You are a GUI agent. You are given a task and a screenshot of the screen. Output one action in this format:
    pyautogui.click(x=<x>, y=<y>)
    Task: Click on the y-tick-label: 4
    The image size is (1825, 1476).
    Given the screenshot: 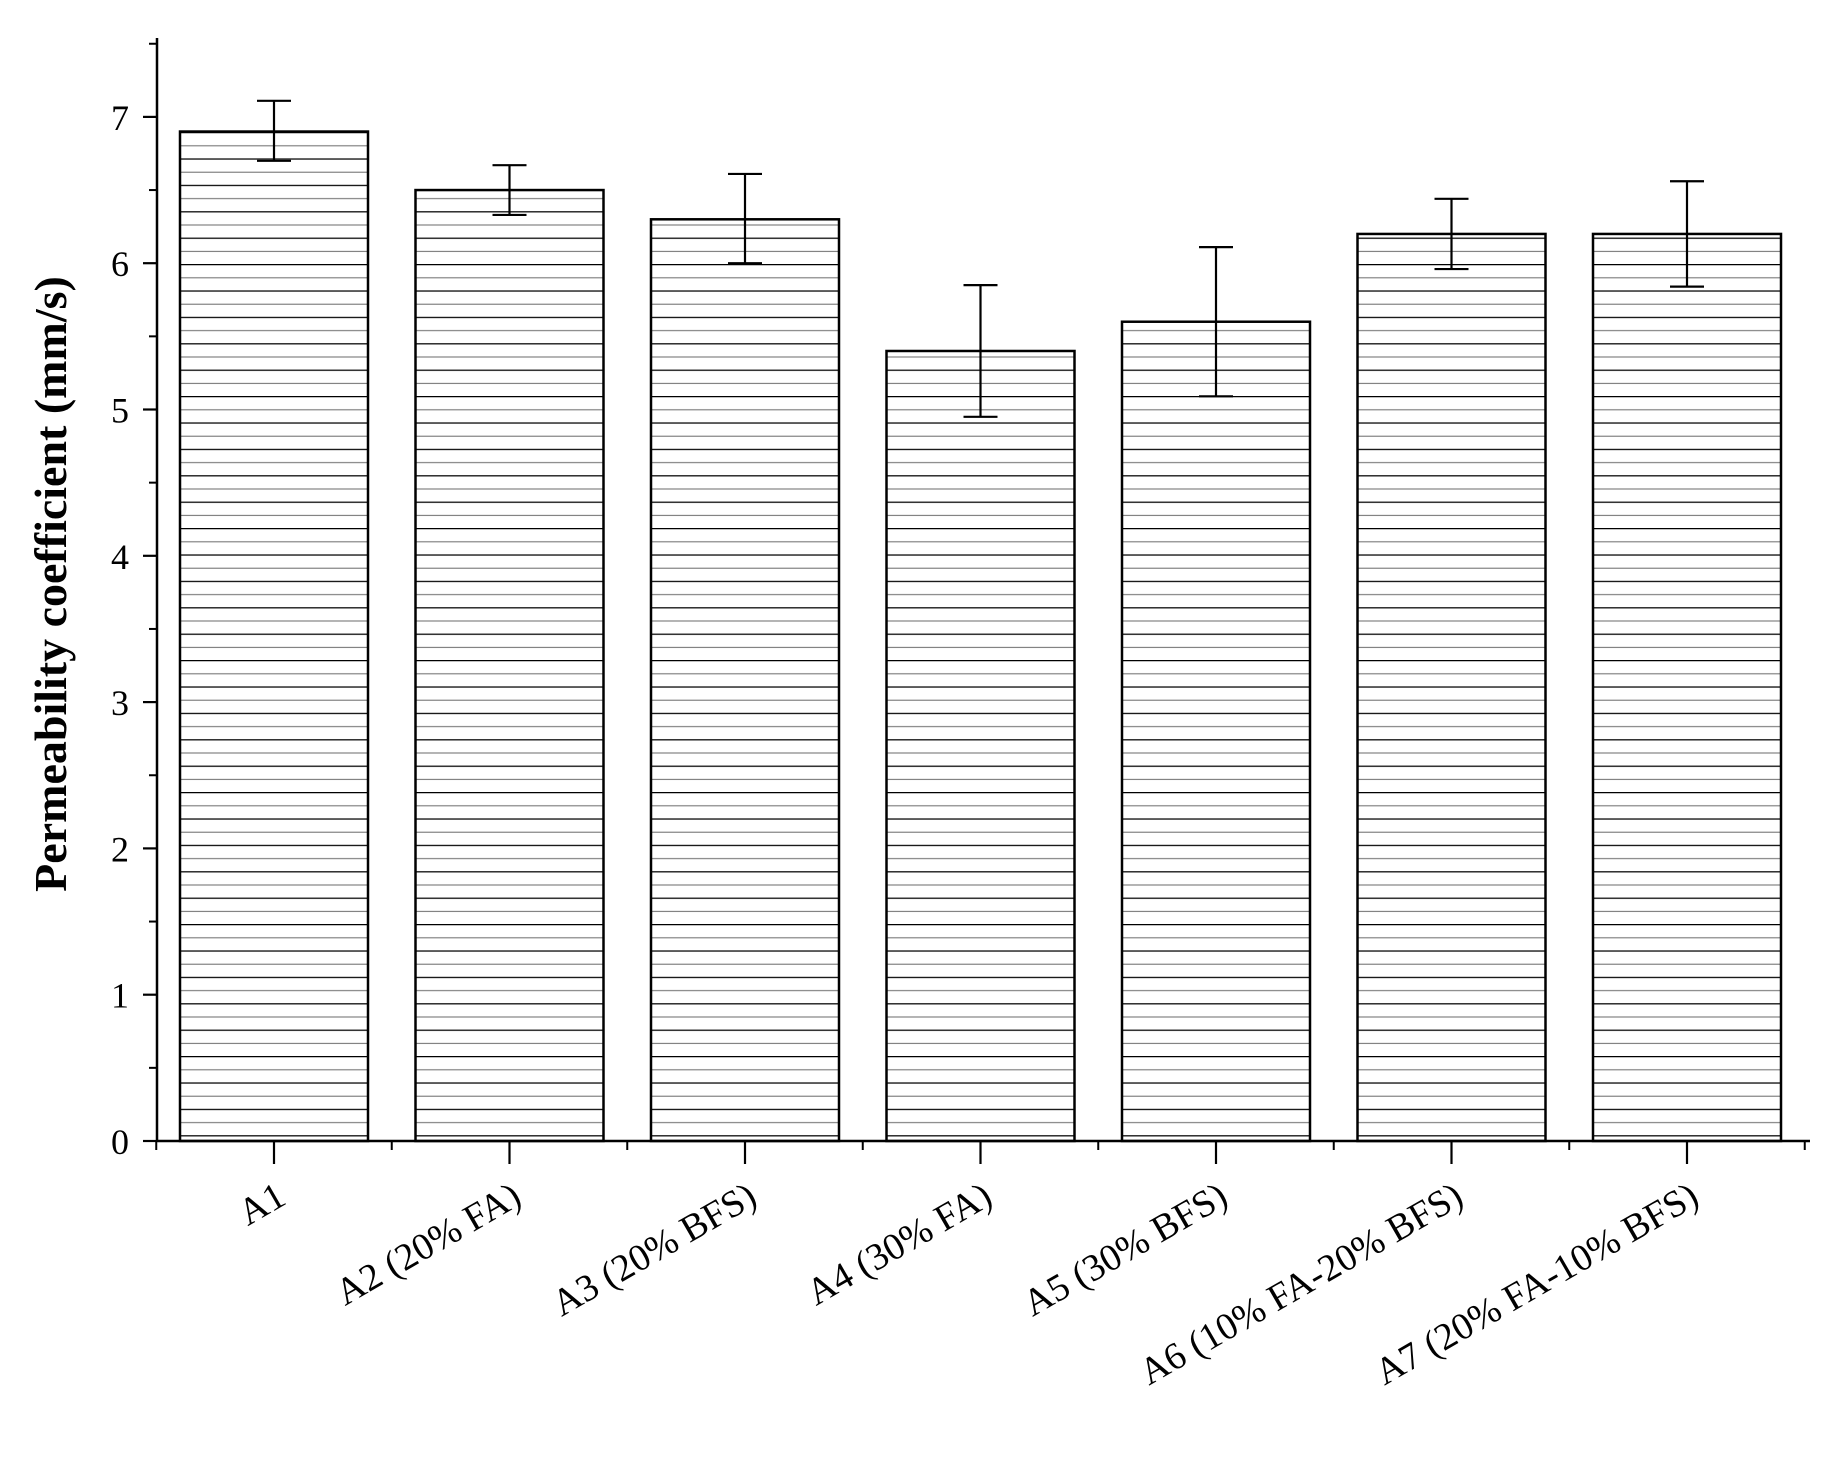 What is the action you would take?
    pyautogui.click(x=120, y=557)
    